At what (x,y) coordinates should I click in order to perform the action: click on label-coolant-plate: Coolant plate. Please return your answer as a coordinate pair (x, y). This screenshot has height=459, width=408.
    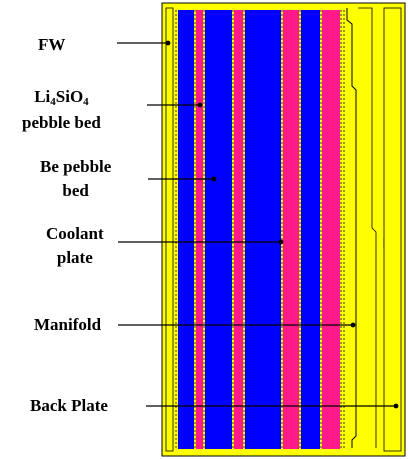
    Looking at the image, I should click on (75, 245).